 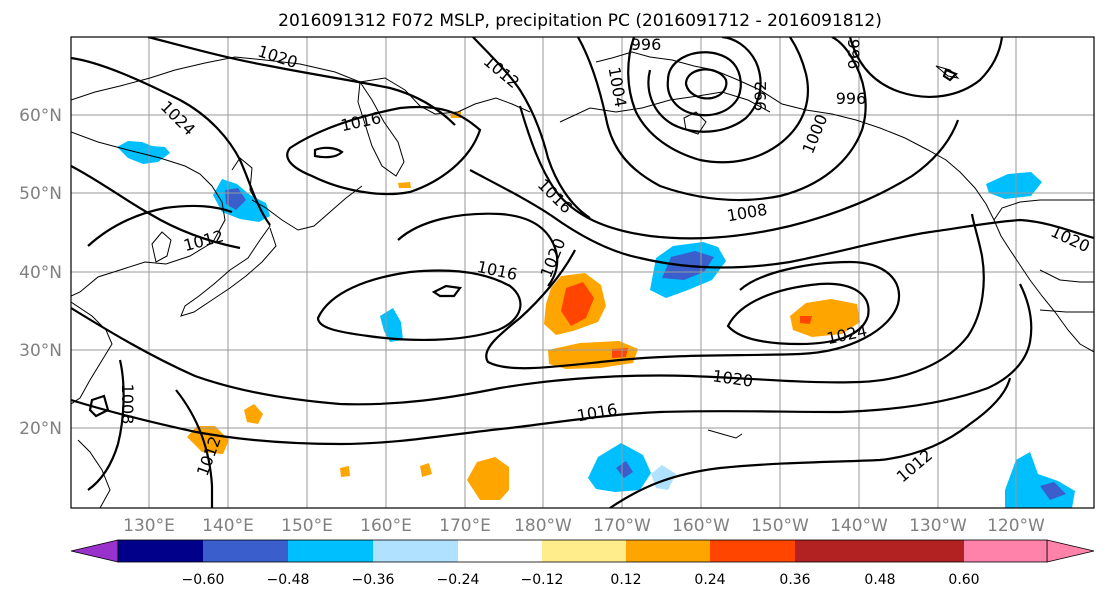 I want to click on lat-label: 40°N, so click(x=40, y=273).